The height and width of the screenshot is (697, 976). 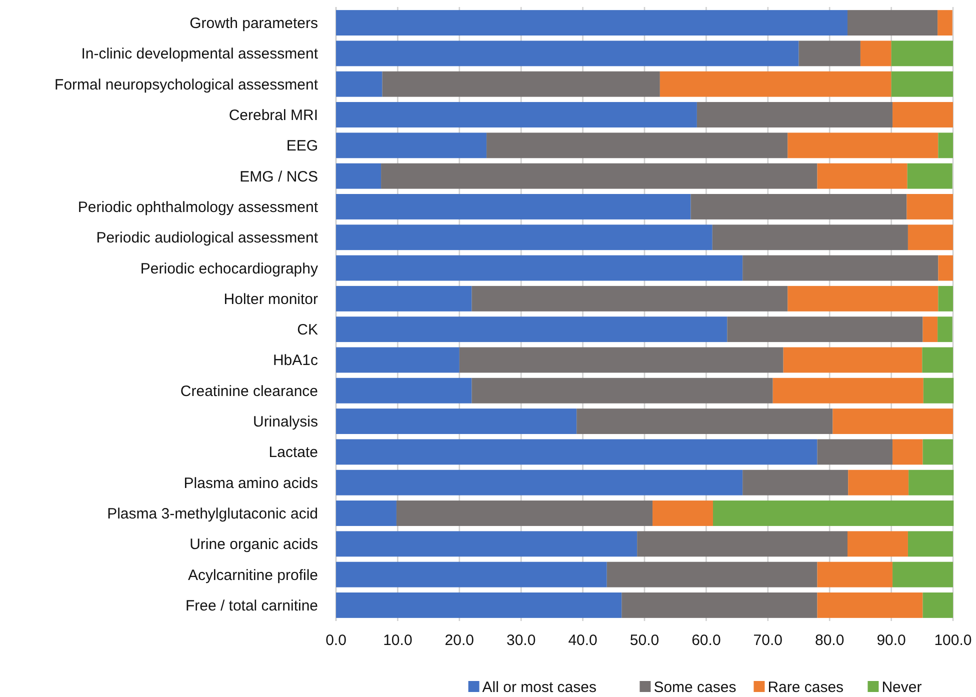 I want to click on legend-label: All or most cases, so click(x=539, y=687).